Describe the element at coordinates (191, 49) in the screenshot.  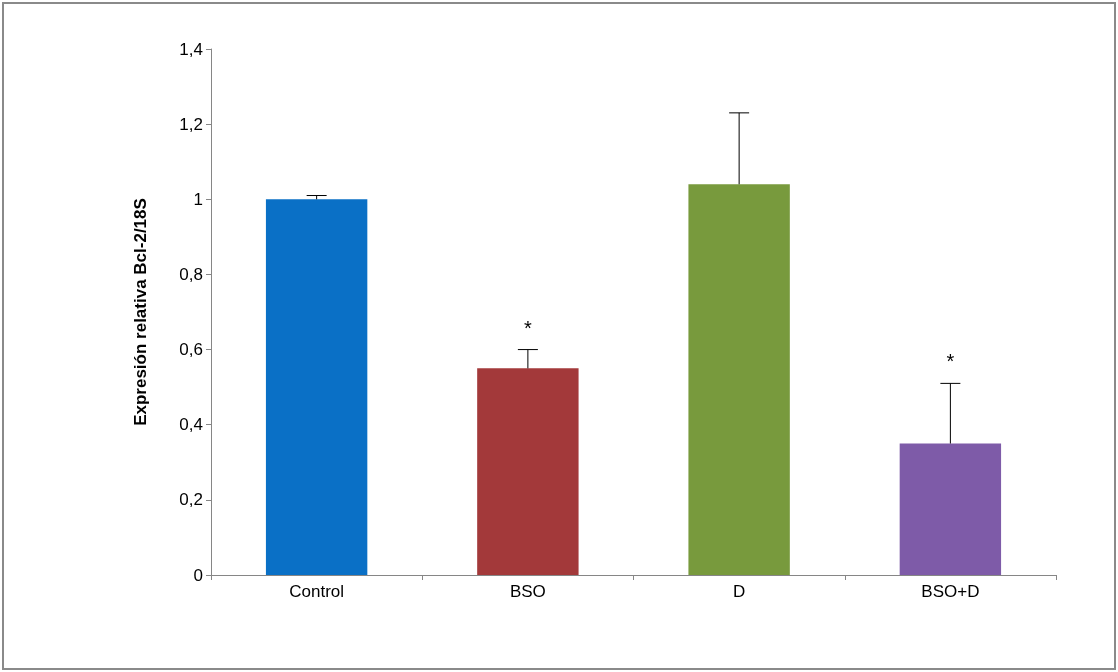
I see `y-tick-label: 1,4` at that location.